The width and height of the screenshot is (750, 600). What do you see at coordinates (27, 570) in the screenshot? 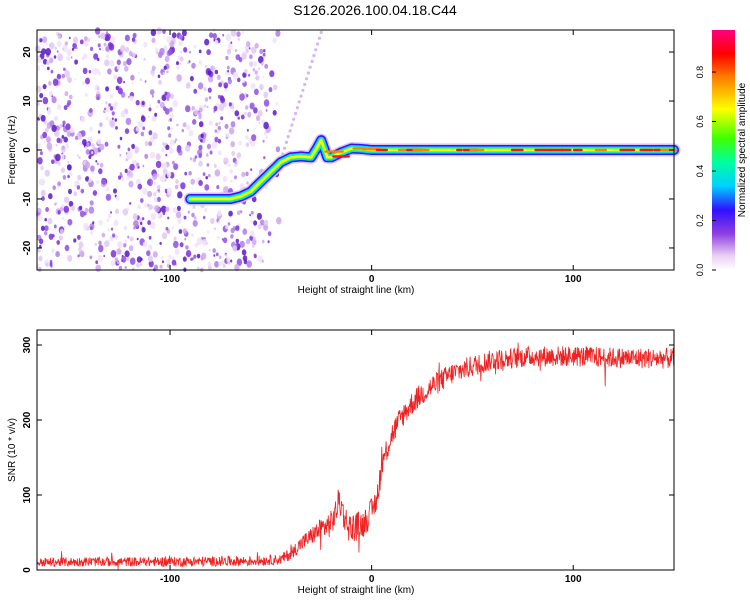
I see `y-tick-label: 0` at bounding box center [27, 570].